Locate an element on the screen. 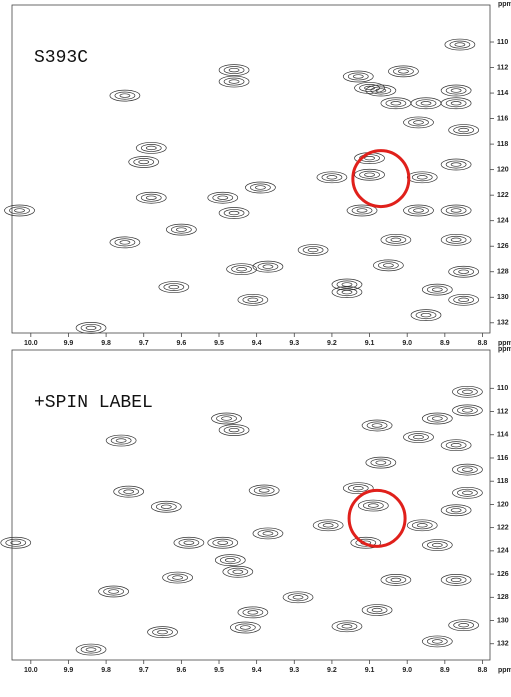 The width and height of the screenshot is (511, 697). x-tick-label: 8.8 is located at coordinates (483, 343).